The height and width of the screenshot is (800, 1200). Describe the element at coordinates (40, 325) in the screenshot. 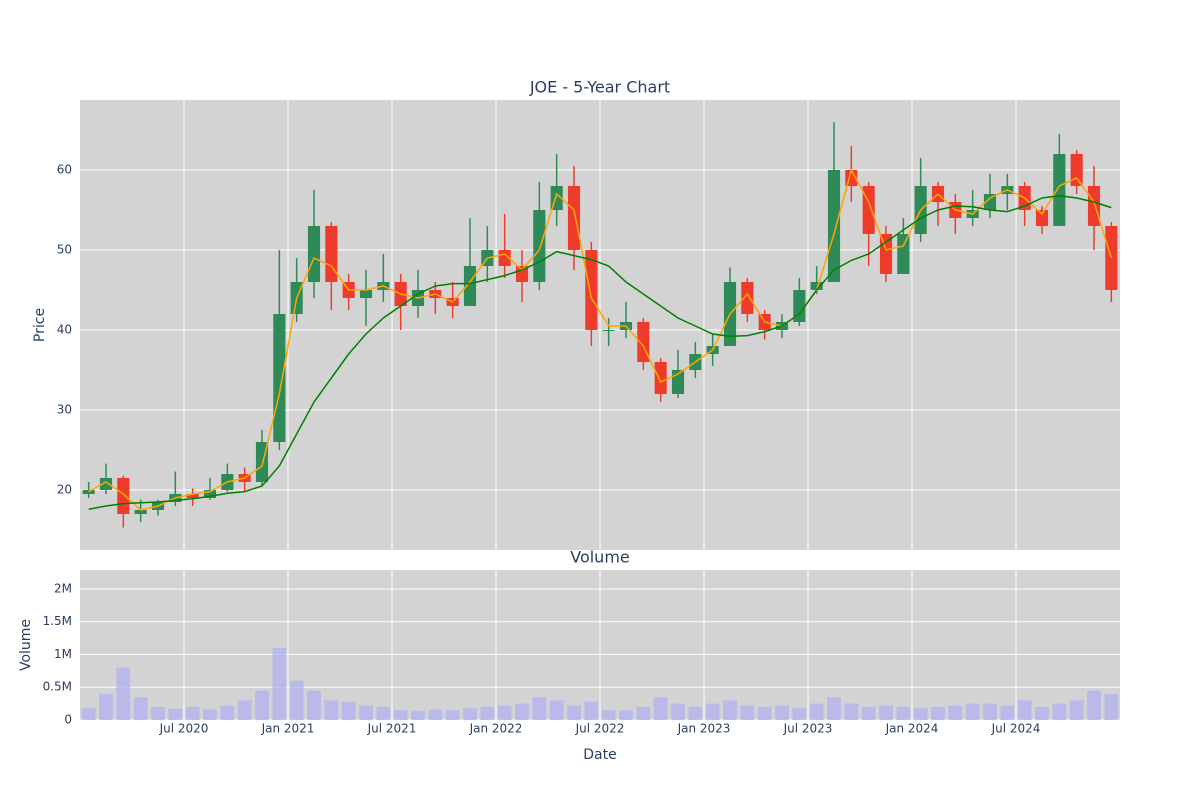

I see `y-axis-title: Price` at that location.